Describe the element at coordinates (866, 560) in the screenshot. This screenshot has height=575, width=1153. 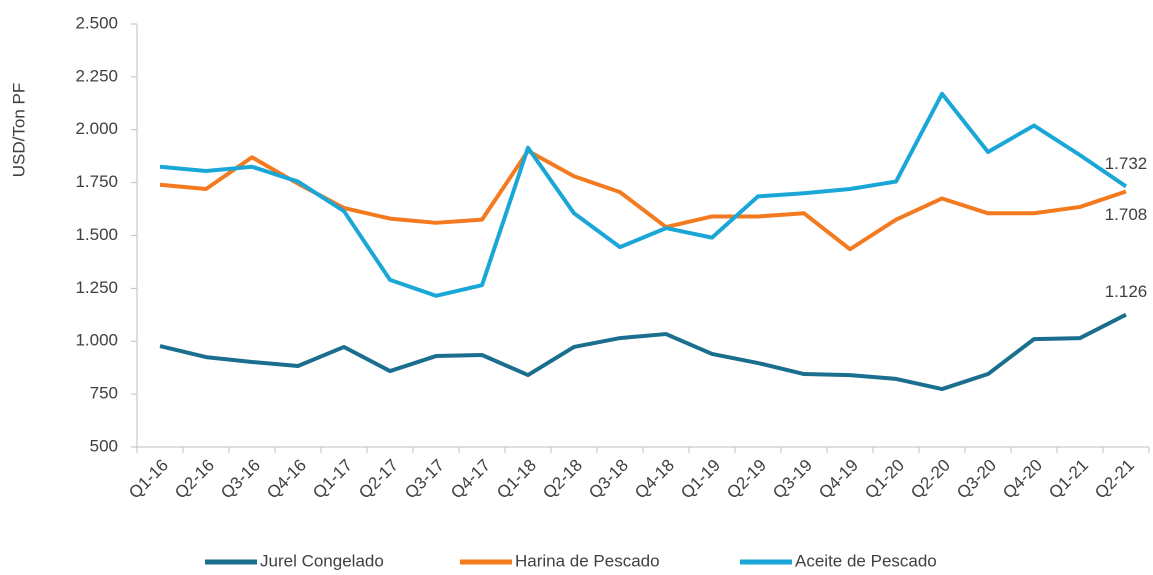
I see `legend-label: Aceite de Pescado` at that location.